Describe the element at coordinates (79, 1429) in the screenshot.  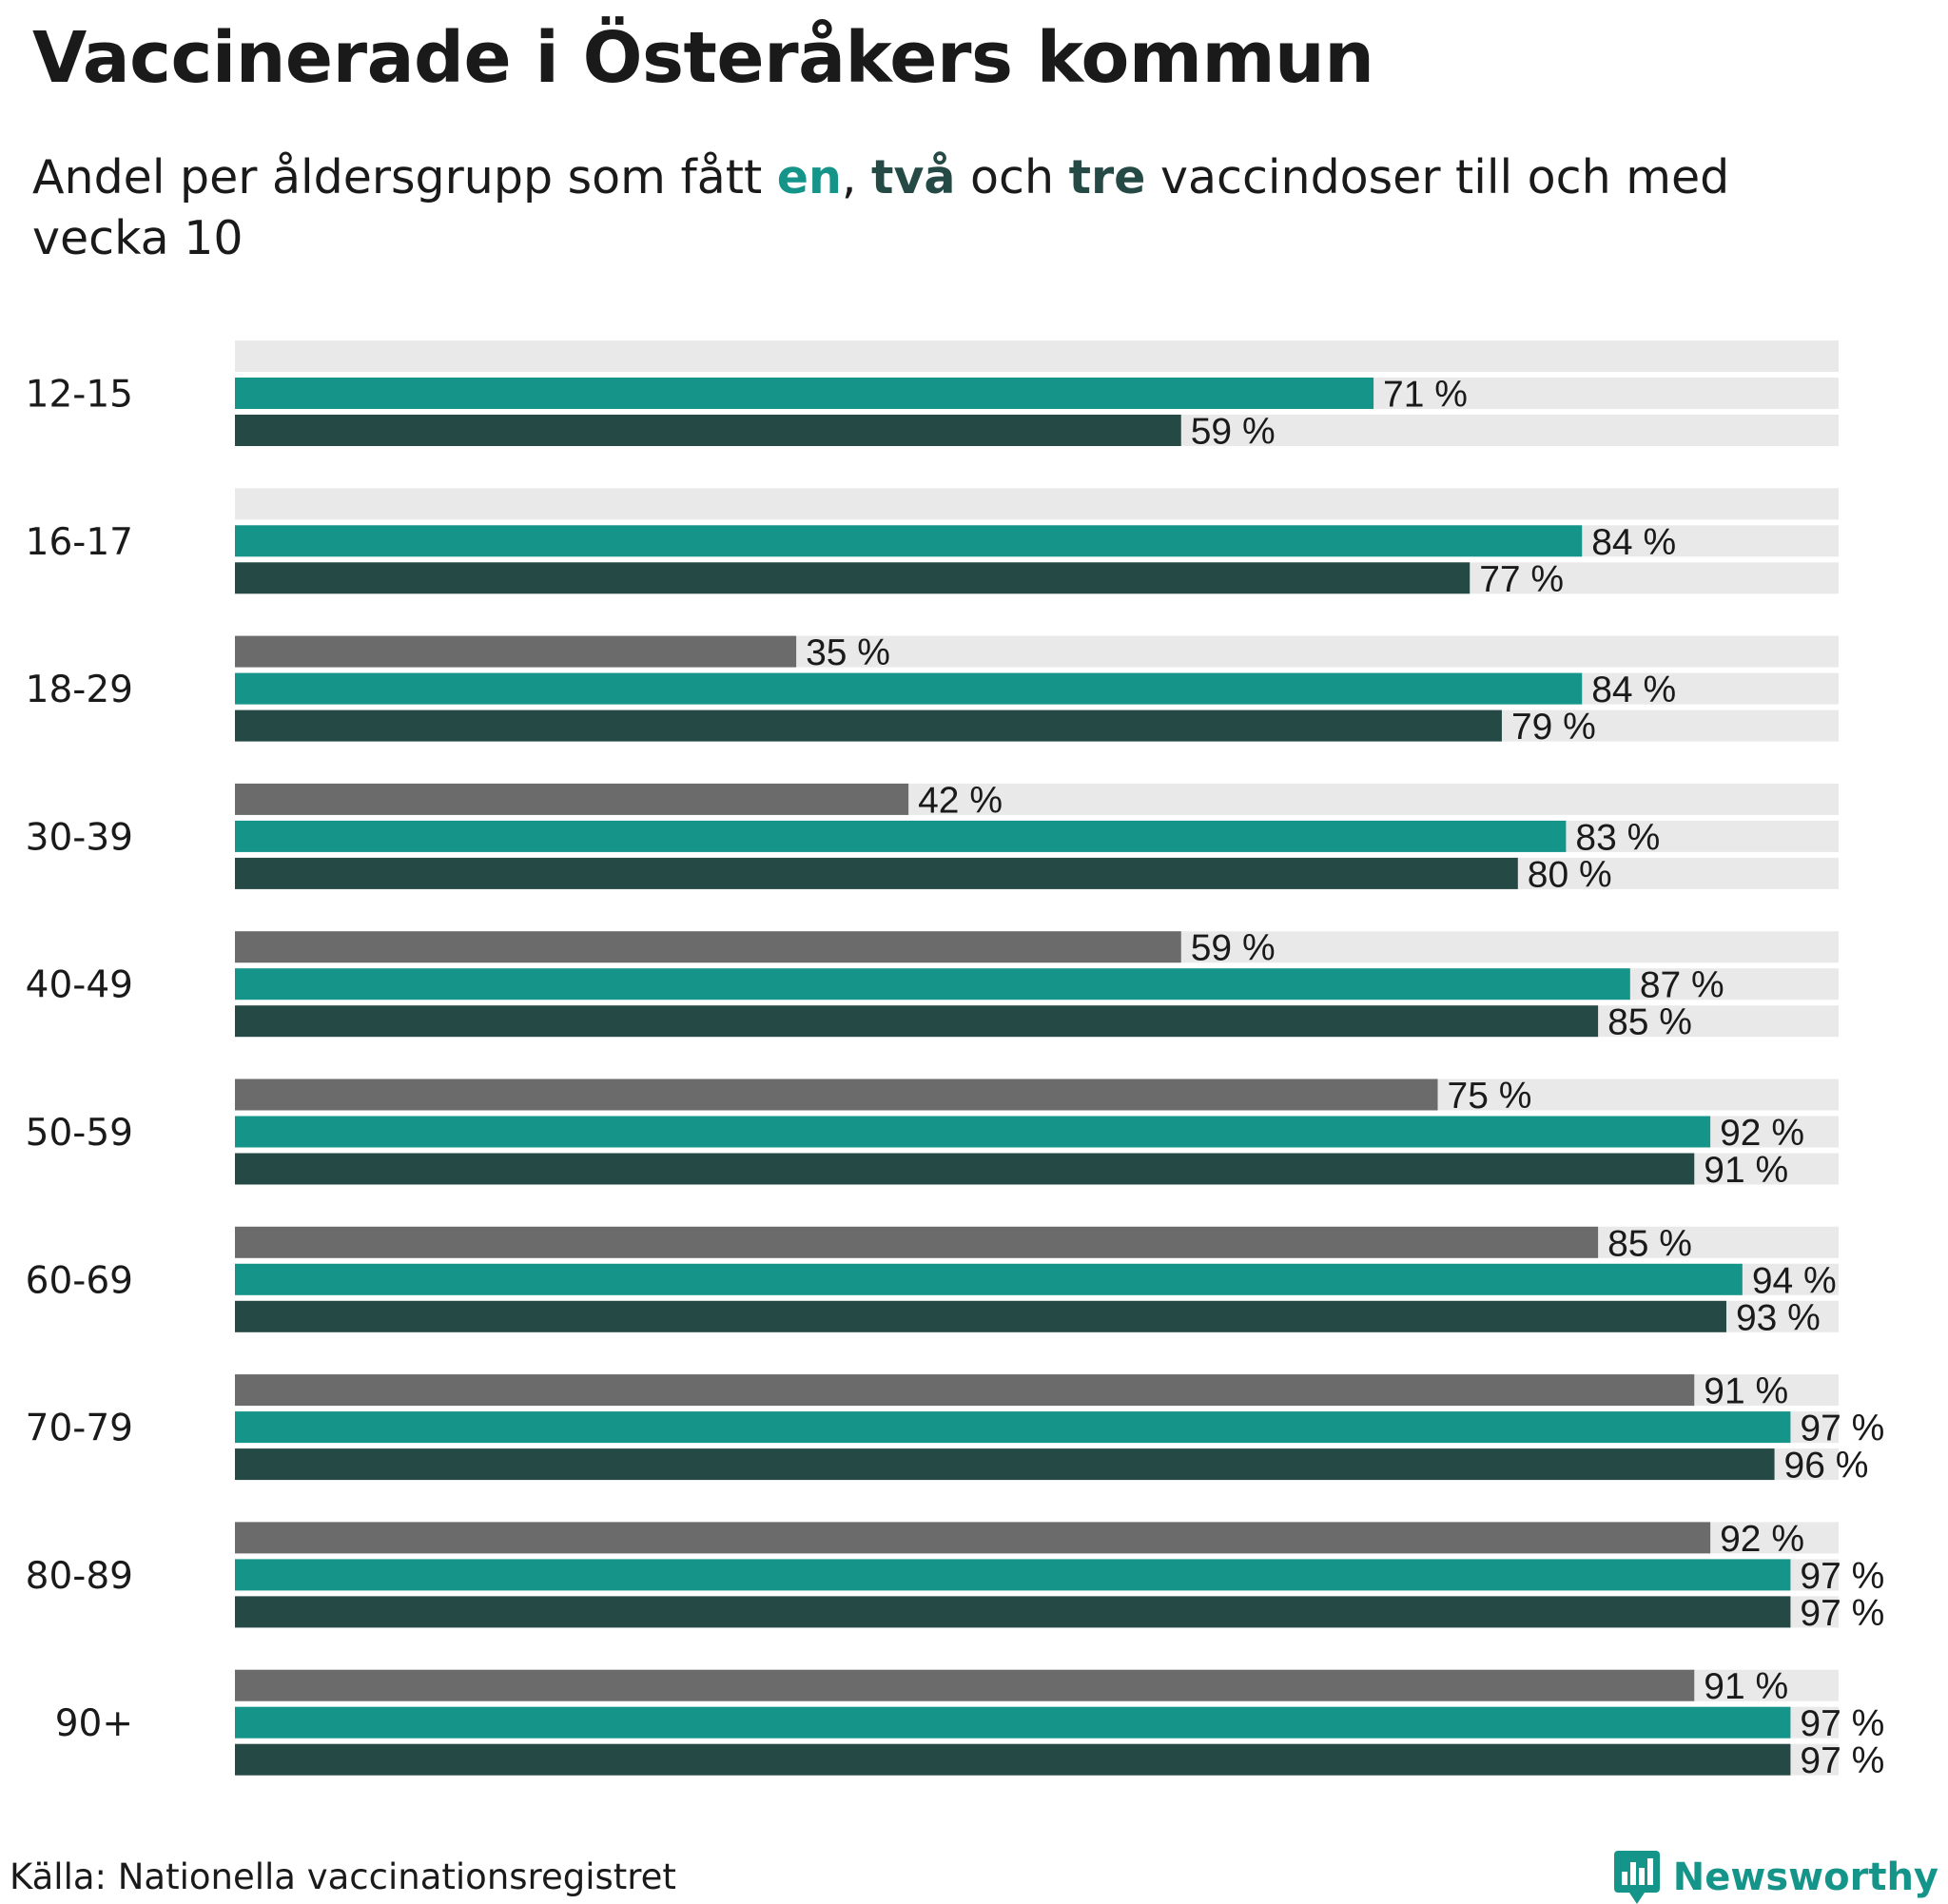
I see `category-label: 70-79` at that location.